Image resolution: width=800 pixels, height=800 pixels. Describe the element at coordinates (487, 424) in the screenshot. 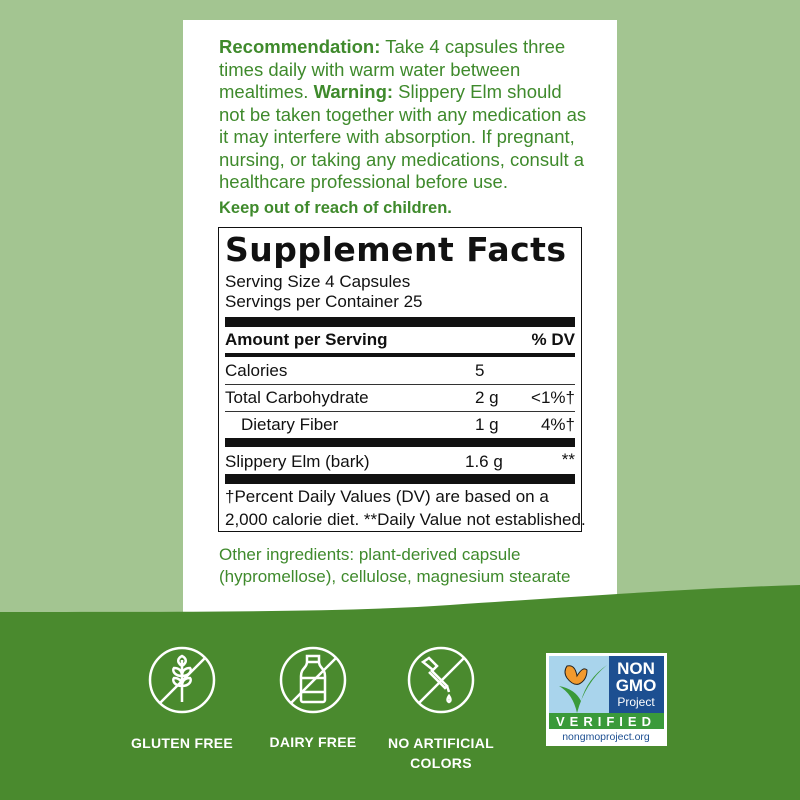

I see `row-amount: 1 g` at that location.